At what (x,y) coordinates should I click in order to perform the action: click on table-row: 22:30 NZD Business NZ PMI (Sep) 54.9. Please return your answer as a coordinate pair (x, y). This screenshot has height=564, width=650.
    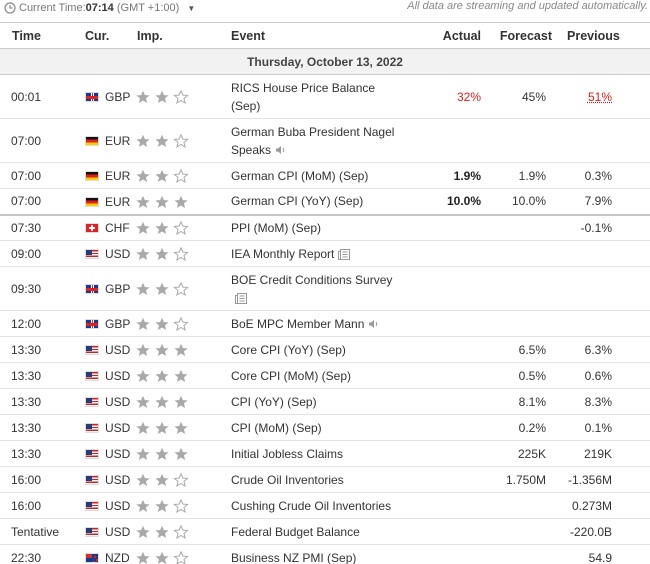
    Looking at the image, I should click on (325, 554).